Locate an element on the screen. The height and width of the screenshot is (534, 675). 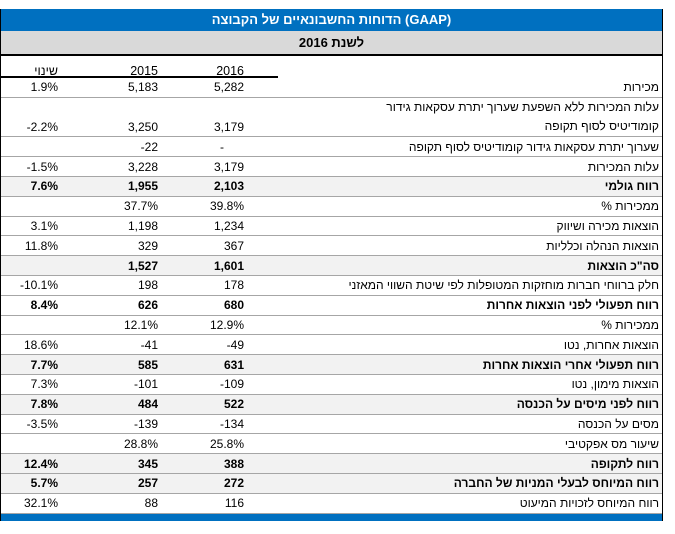
cell-2015: -41 is located at coordinates (149, 344).